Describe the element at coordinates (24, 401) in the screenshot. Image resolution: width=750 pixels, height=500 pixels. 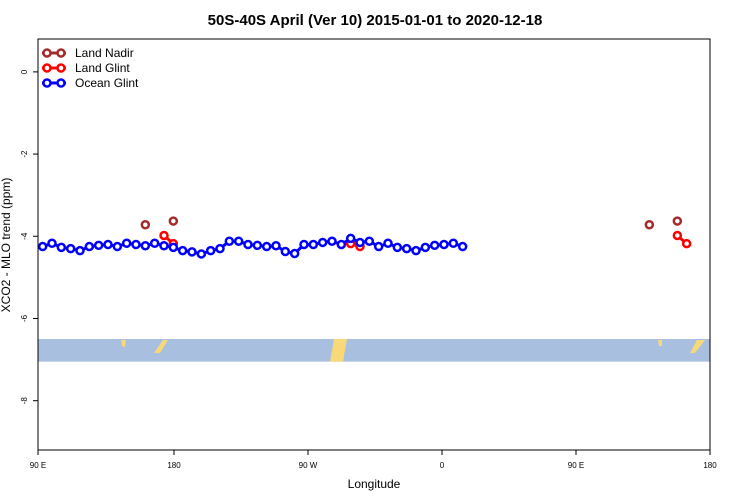
I see `y-tick-label: -8` at that location.